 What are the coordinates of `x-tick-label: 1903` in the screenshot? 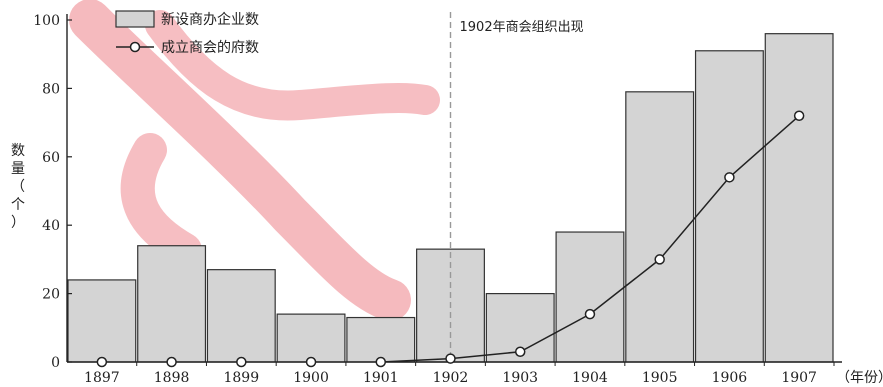 It's located at (520, 378).